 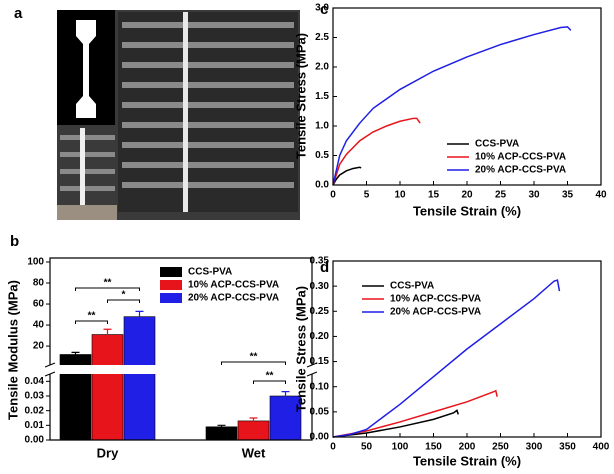 I want to click on clamp, so click(x=87, y=212).